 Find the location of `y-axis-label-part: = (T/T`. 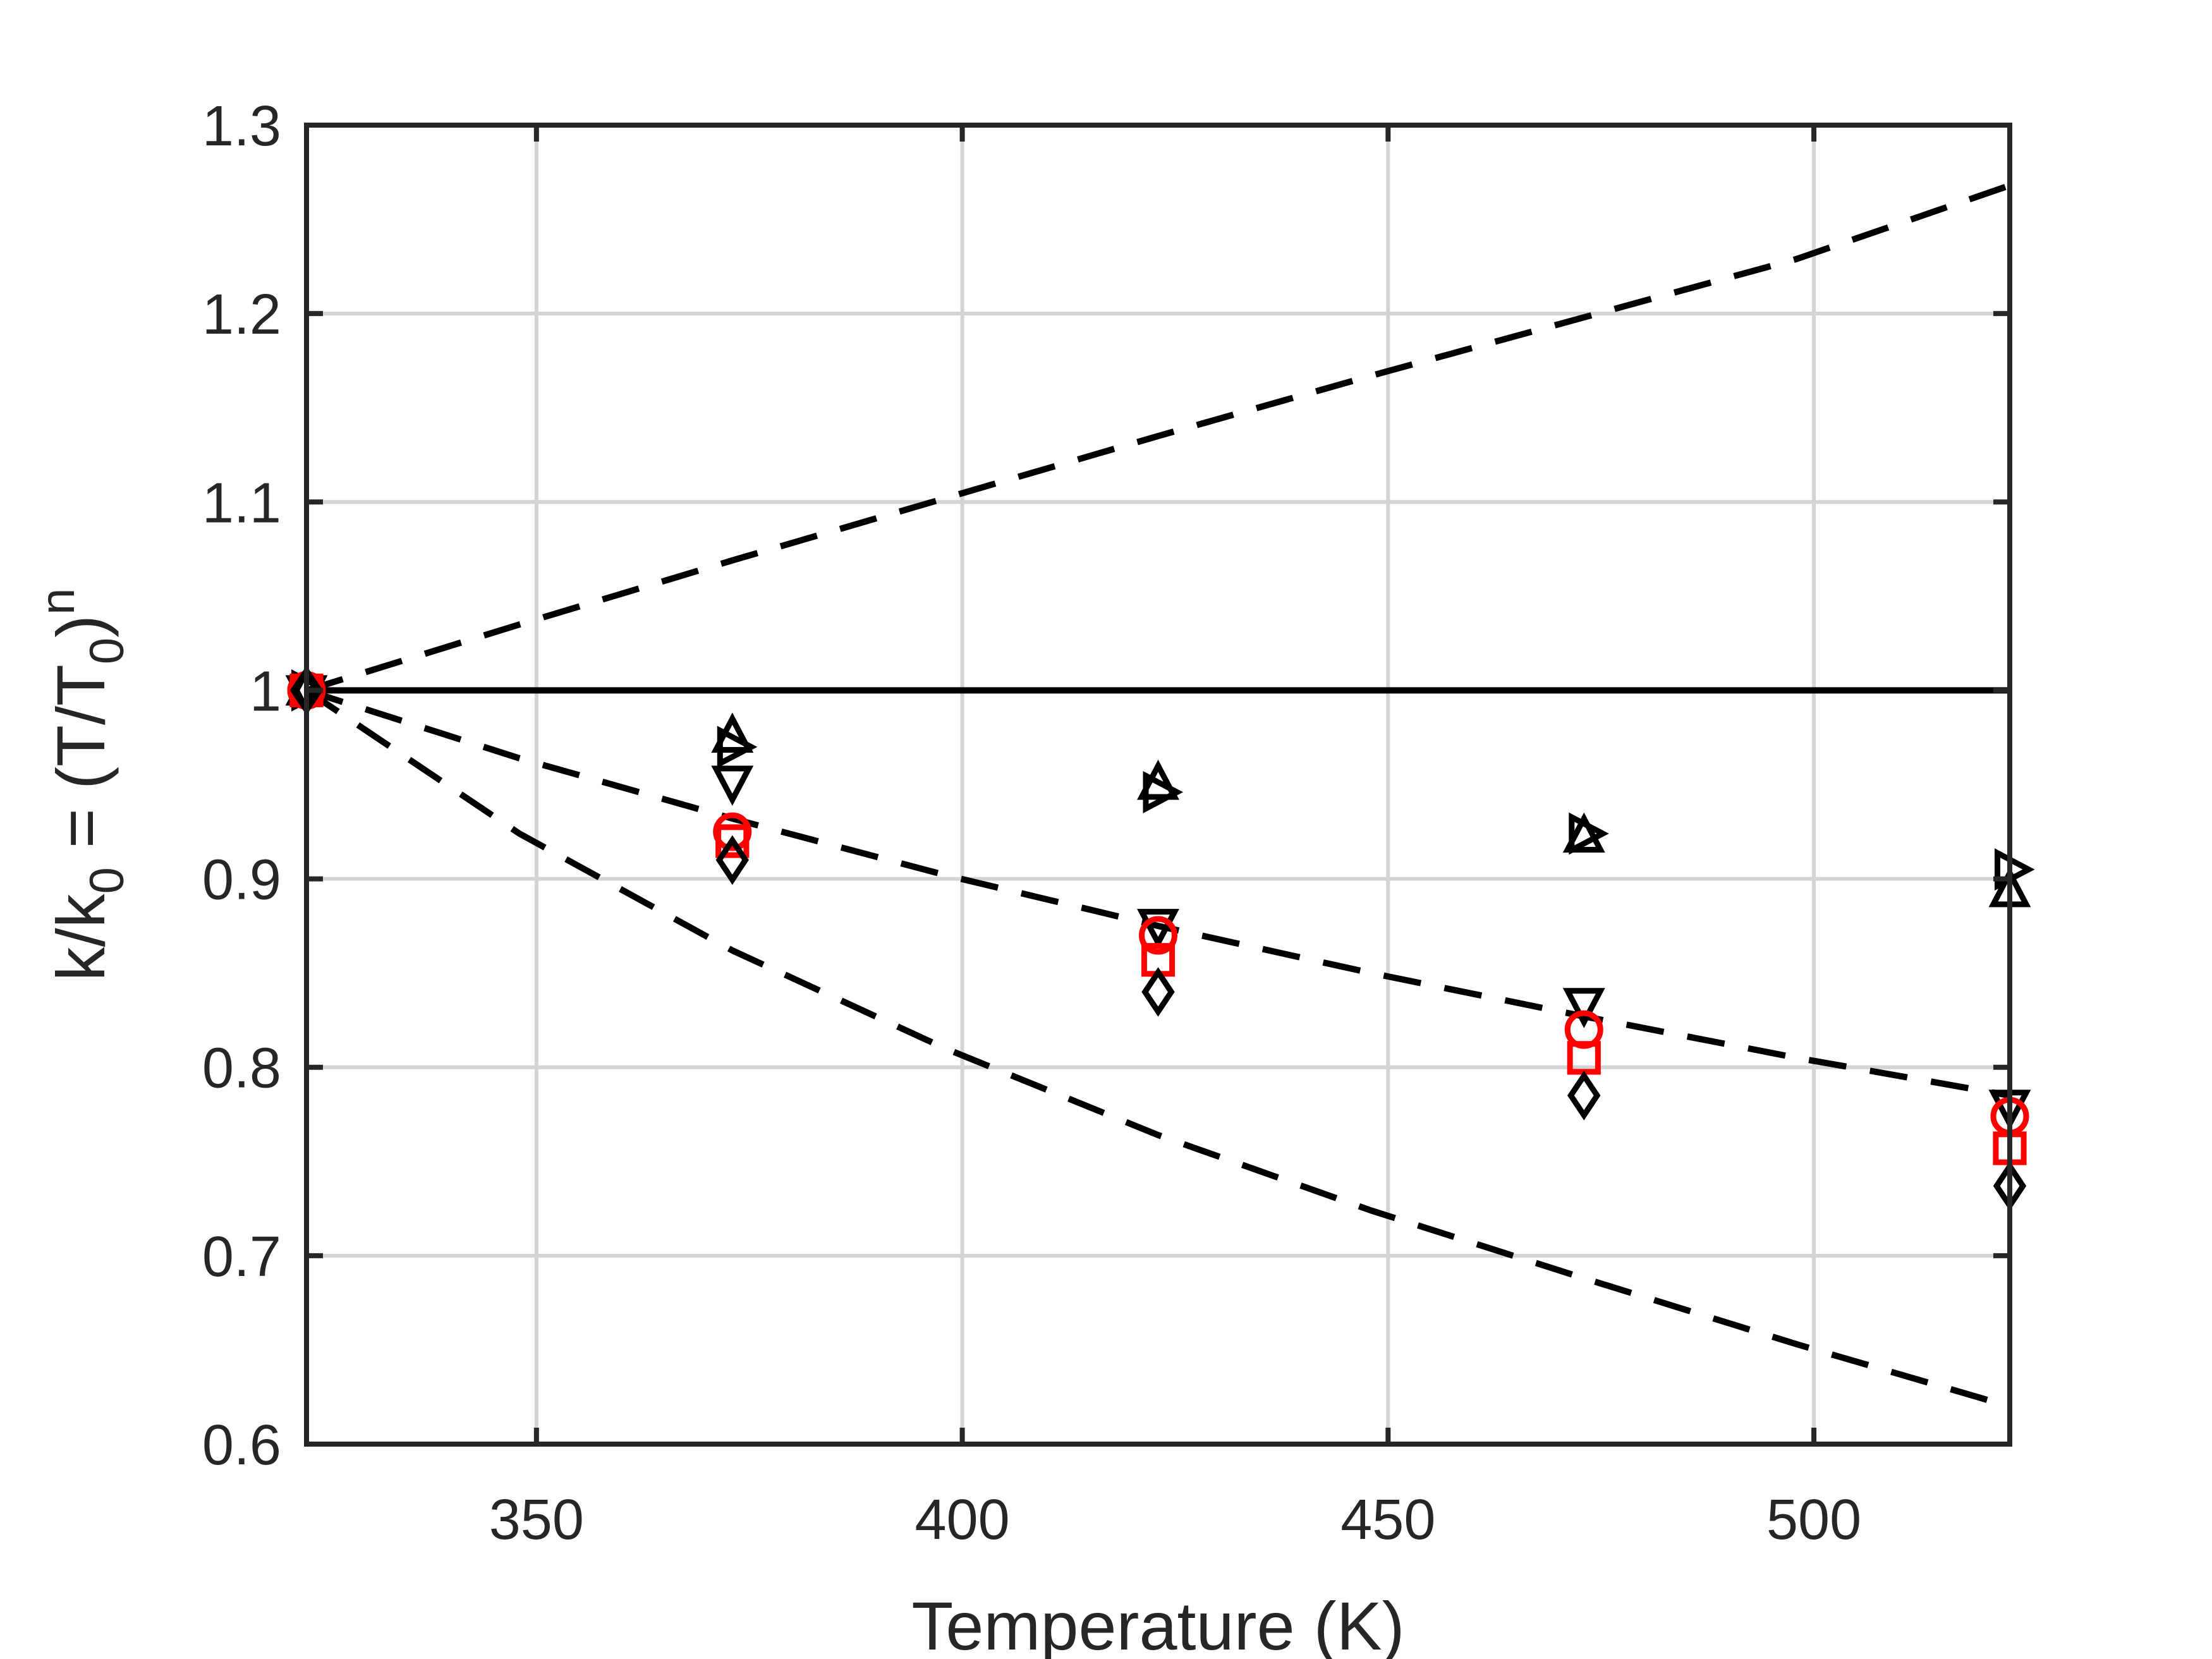

y-axis-label-part: = (T/T is located at coordinates (80, 765).